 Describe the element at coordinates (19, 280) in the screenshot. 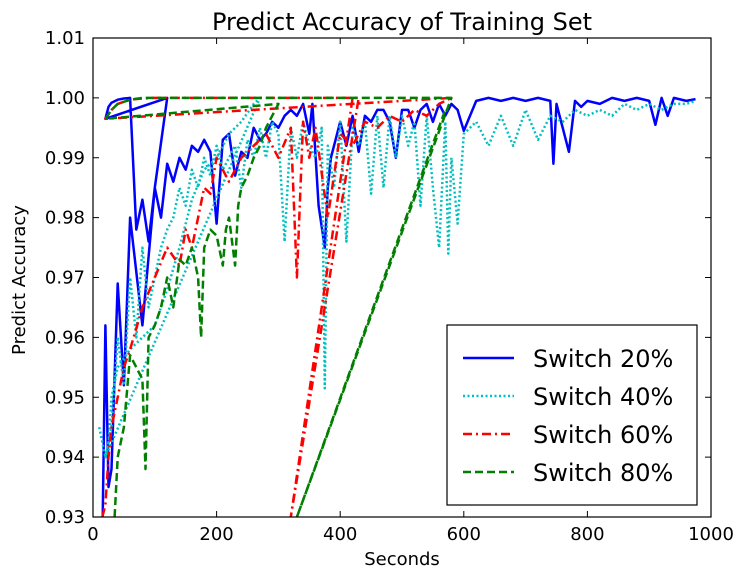

I see `y-axis-title: Predict Accuracy` at that location.